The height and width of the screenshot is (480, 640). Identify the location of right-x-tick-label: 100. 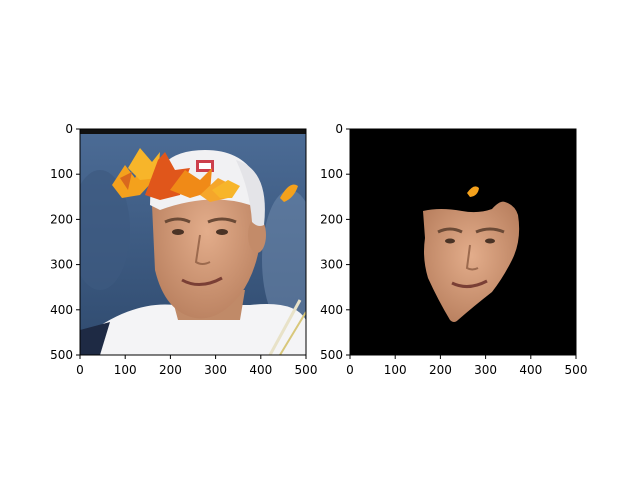
(395, 370).